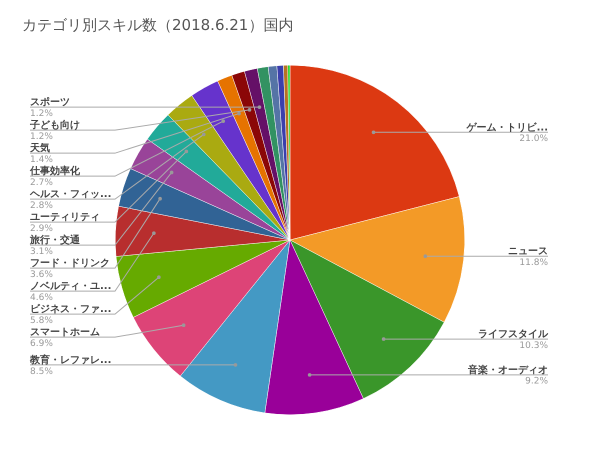  I want to click on data-label: 6.9%, so click(42, 344).